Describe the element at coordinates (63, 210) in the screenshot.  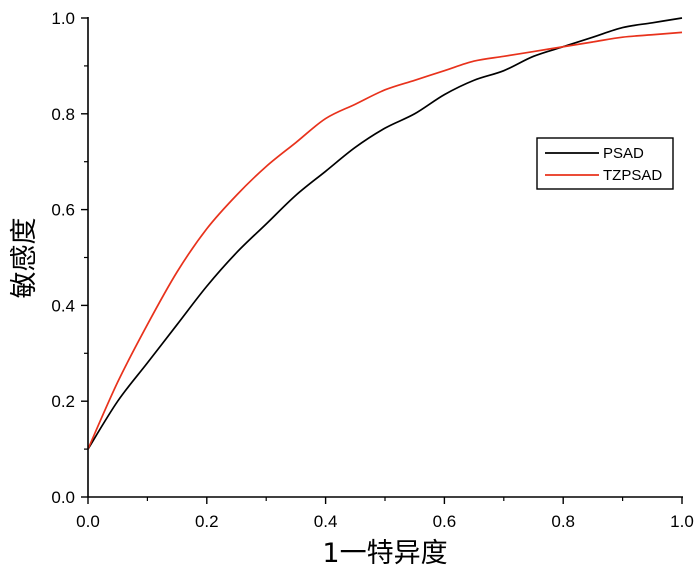
I see `y-tick-label: 0.6` at that location.